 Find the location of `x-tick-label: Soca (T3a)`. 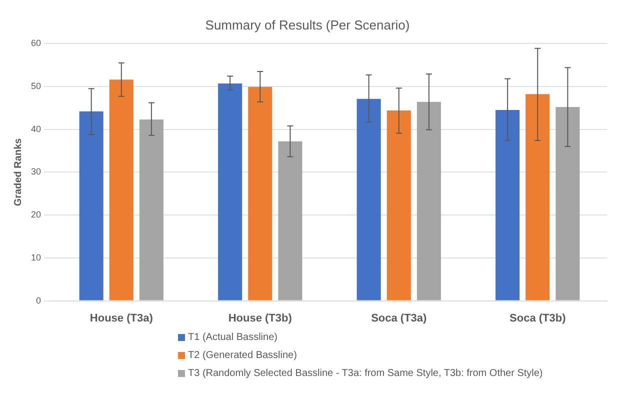

x-tick-label: Soca (T3a) is located at coordinates (399, 318).